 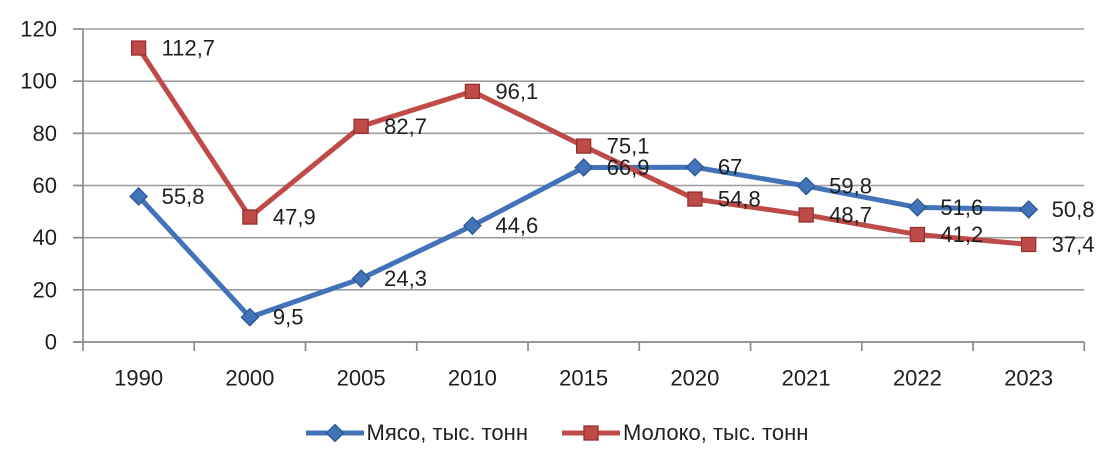 What do you see at coordinates (850, 214) in the screenshot?
I see `data-label: 48,7` at bounding box center [850, 214].